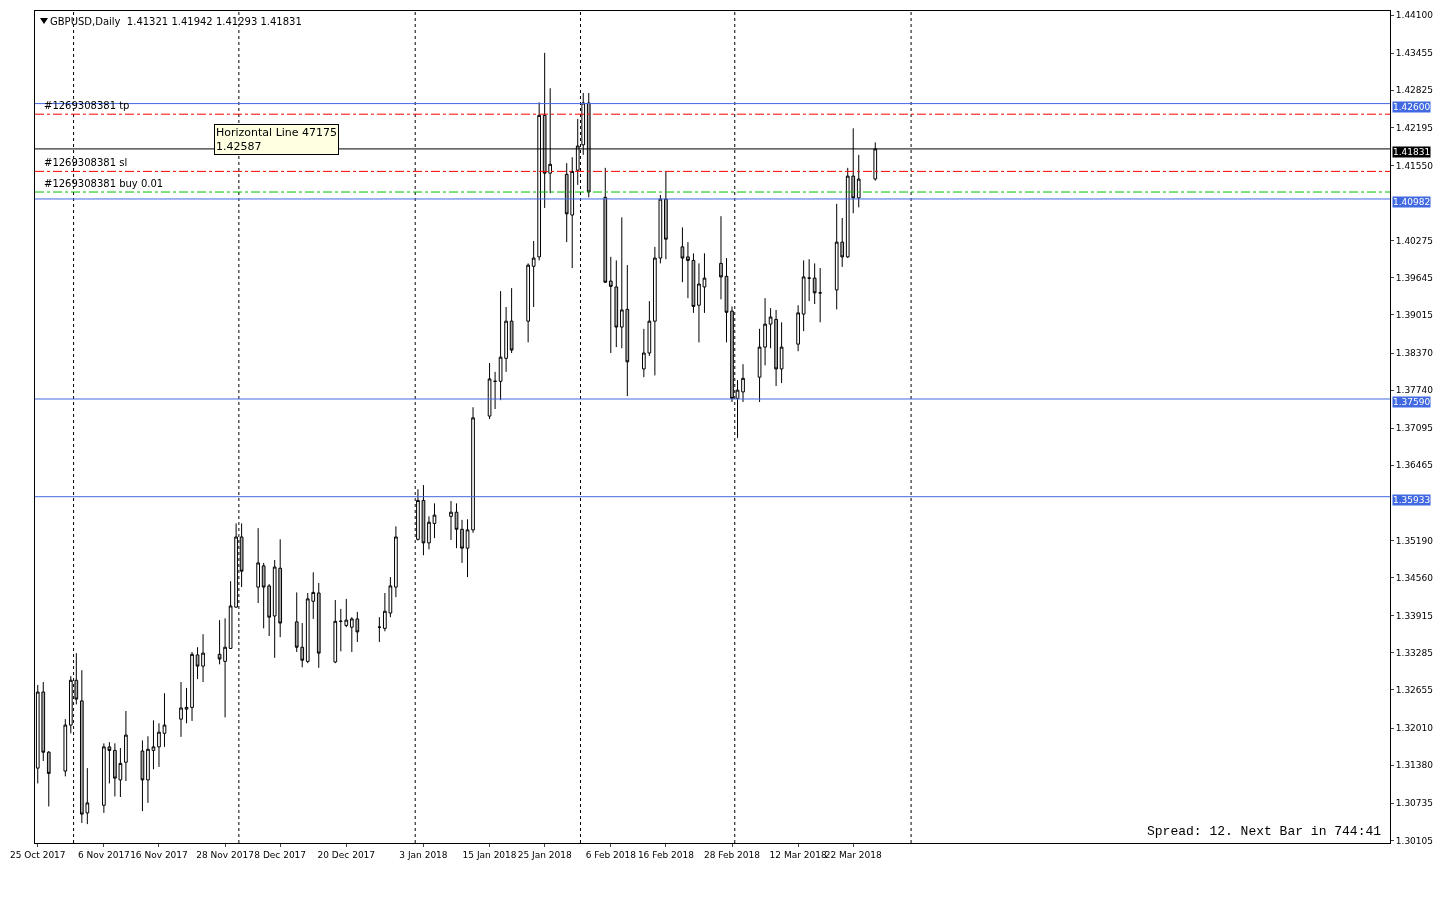 This screenshot has height=900, width=1440. What do you see at coordinates (489, 854) in the screenshot?
I see `x-tick-label: 15 Jan 2018` at bounding box center [489, 854].